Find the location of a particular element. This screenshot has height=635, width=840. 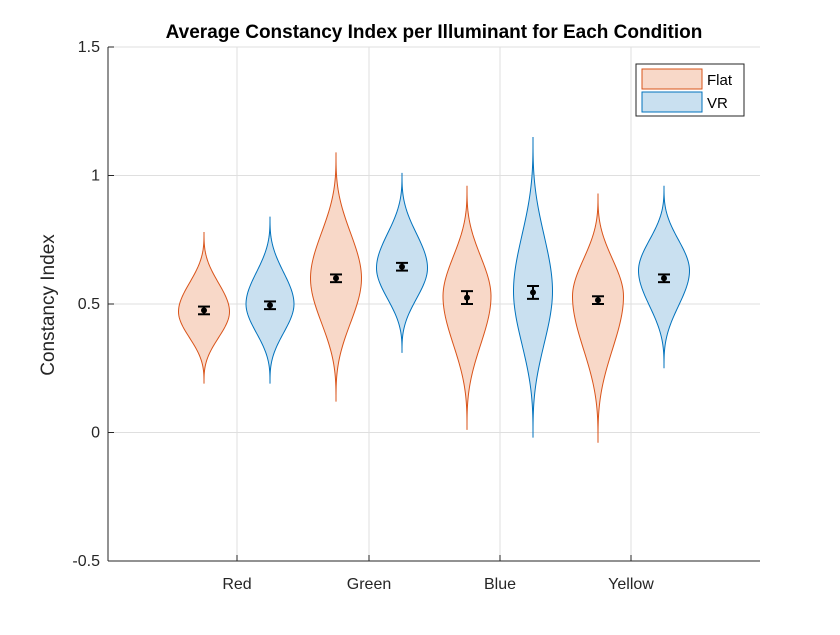

legend-swatch-vr is located at coordinates (672, 102).